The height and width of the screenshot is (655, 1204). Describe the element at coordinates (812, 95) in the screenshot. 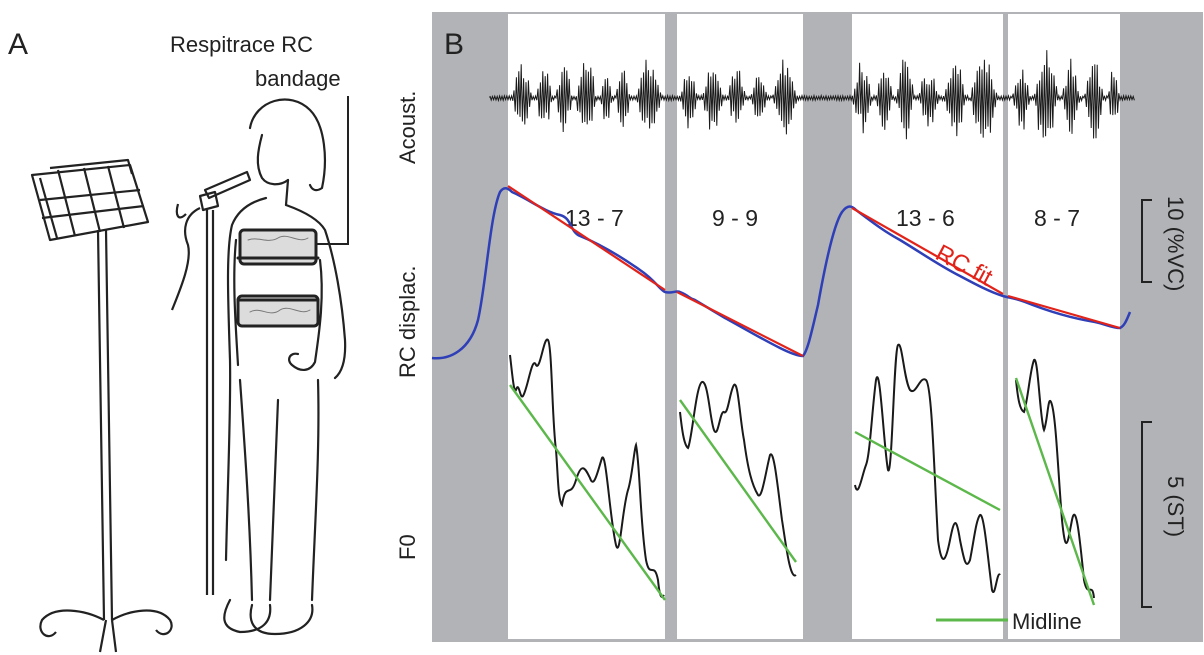

I see `acoustic-waveform` at that location.